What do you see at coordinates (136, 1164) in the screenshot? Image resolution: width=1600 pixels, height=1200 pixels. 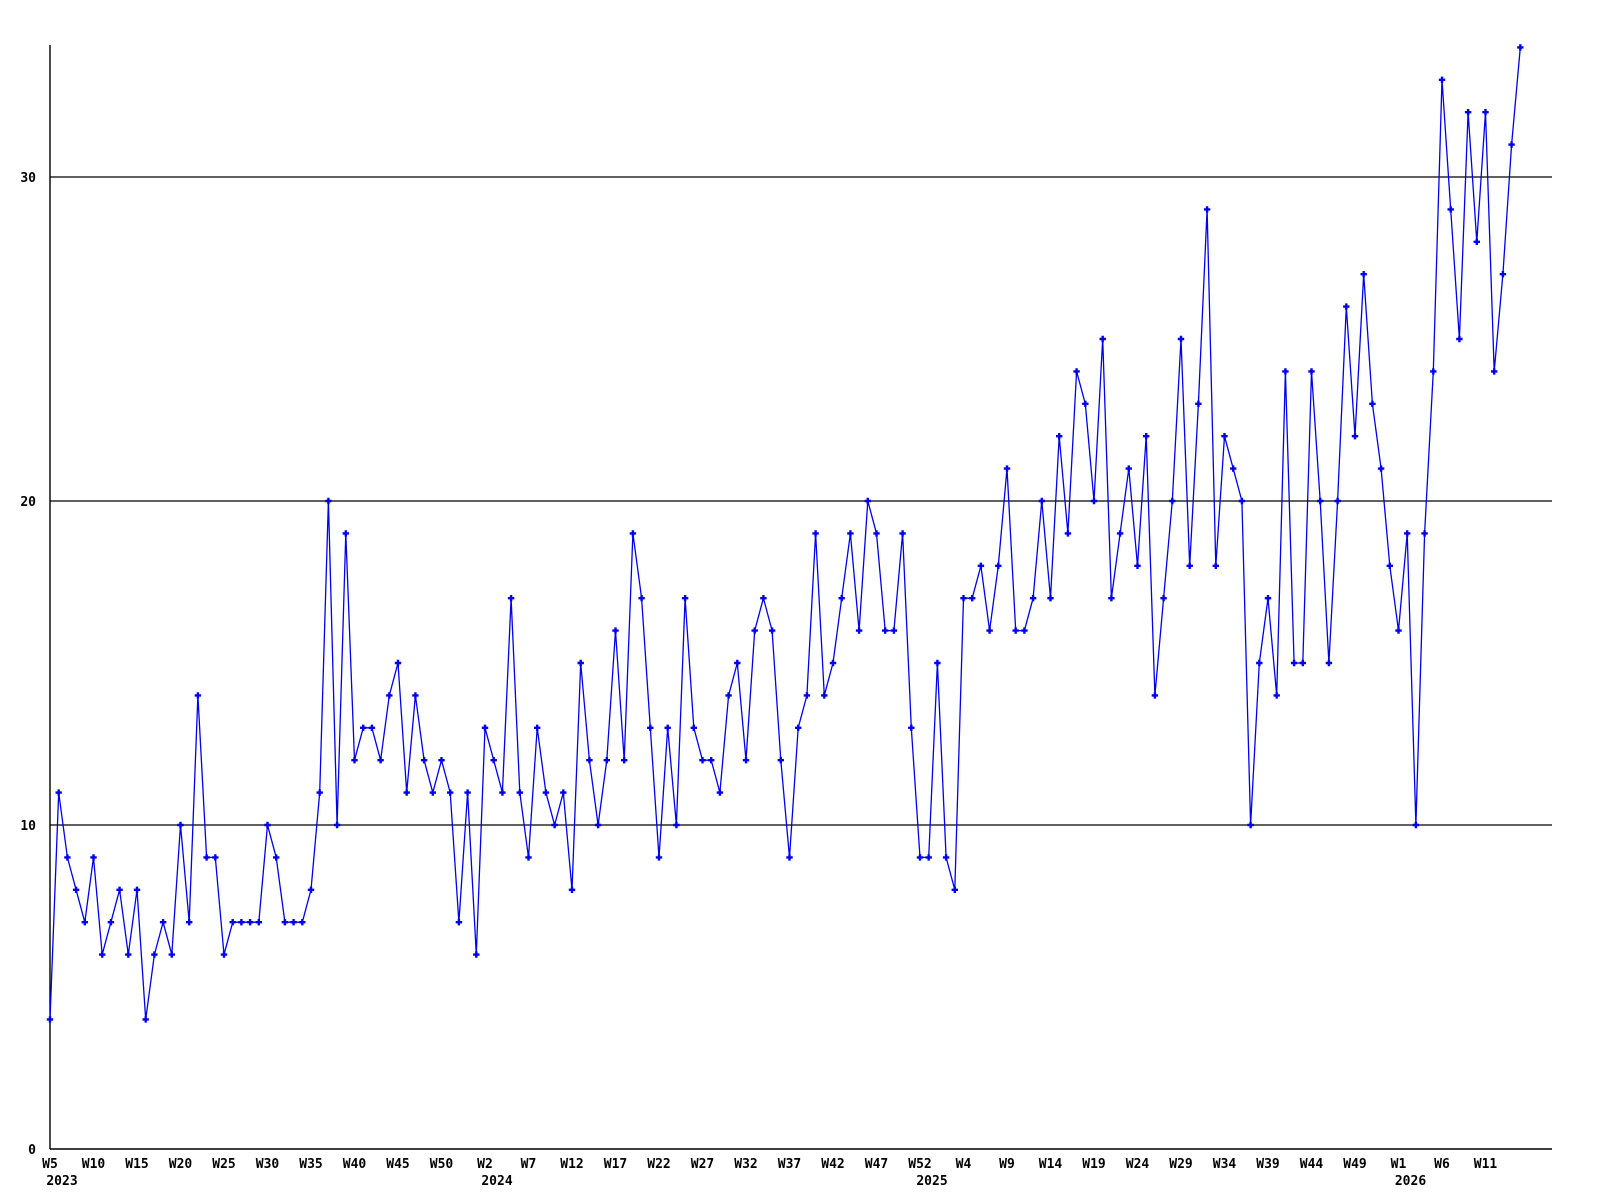 I see `x-tick-label-w15: W15` at bounding box center [136, 1164].